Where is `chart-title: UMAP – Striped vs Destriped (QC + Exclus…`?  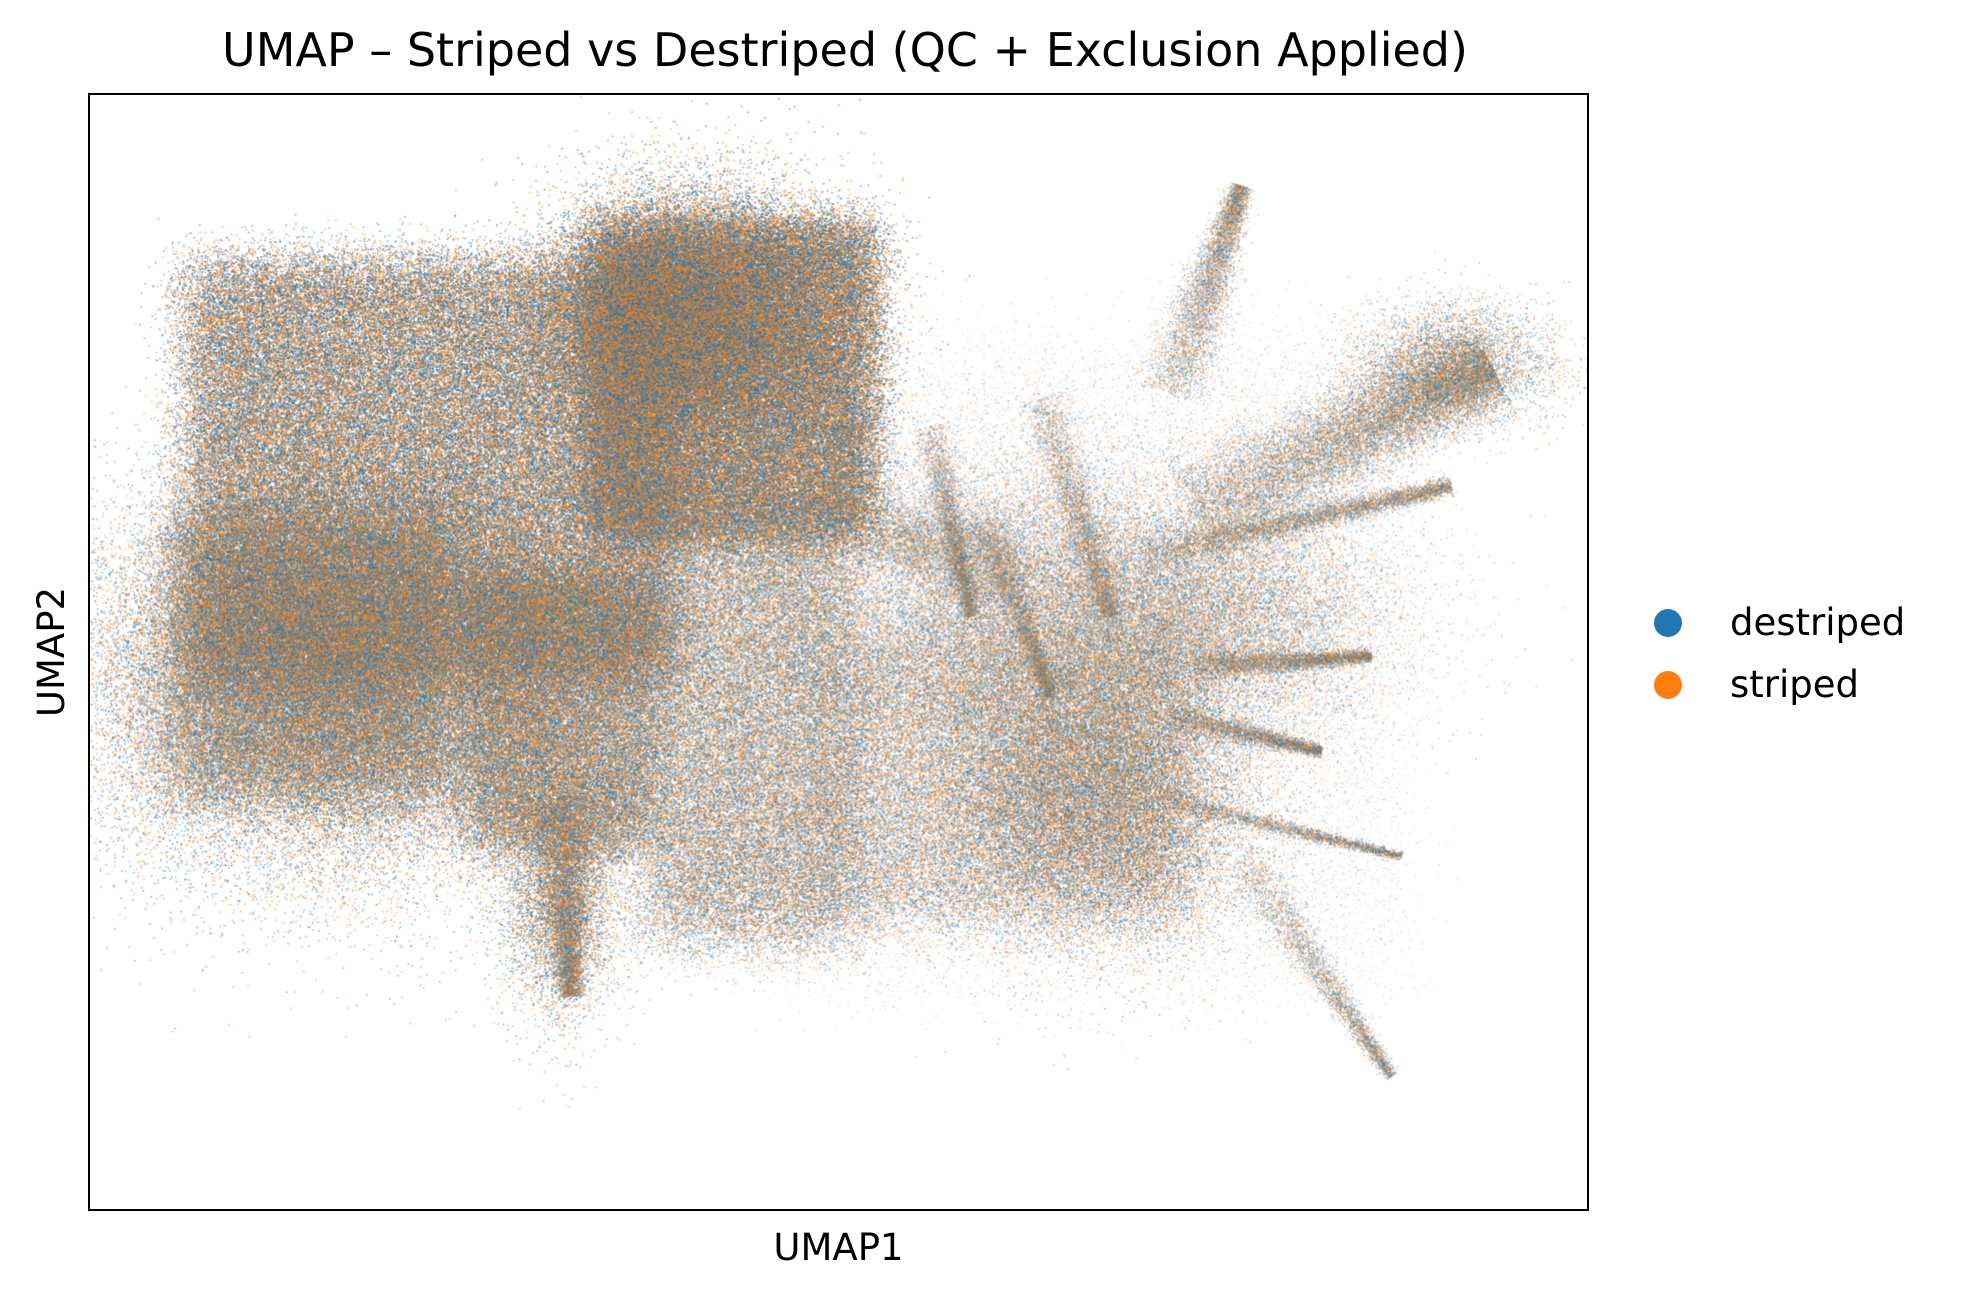 chart-title: UMAP – Striped vs Destriped (QC + Exclus… is located at coordinates (845, 50).